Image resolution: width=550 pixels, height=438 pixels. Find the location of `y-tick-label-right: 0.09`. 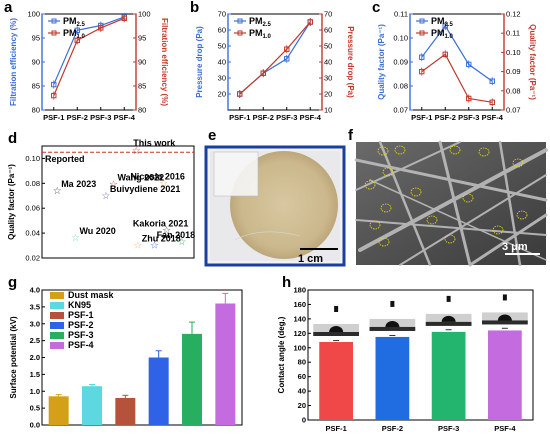

y-tick-label-right: 0.09 is located at coordinates (513, 71).